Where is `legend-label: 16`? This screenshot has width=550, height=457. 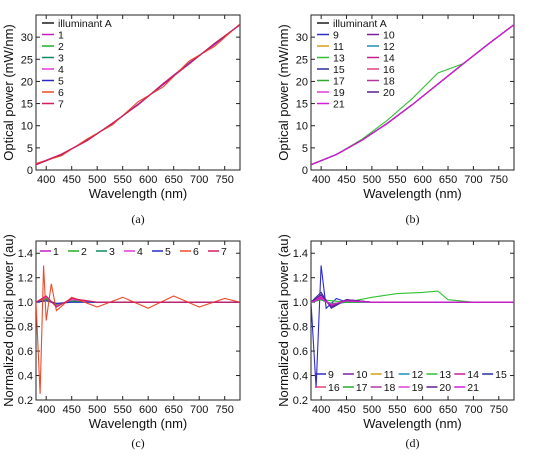
legend-label: 16 is located at coordinates (389, 70).